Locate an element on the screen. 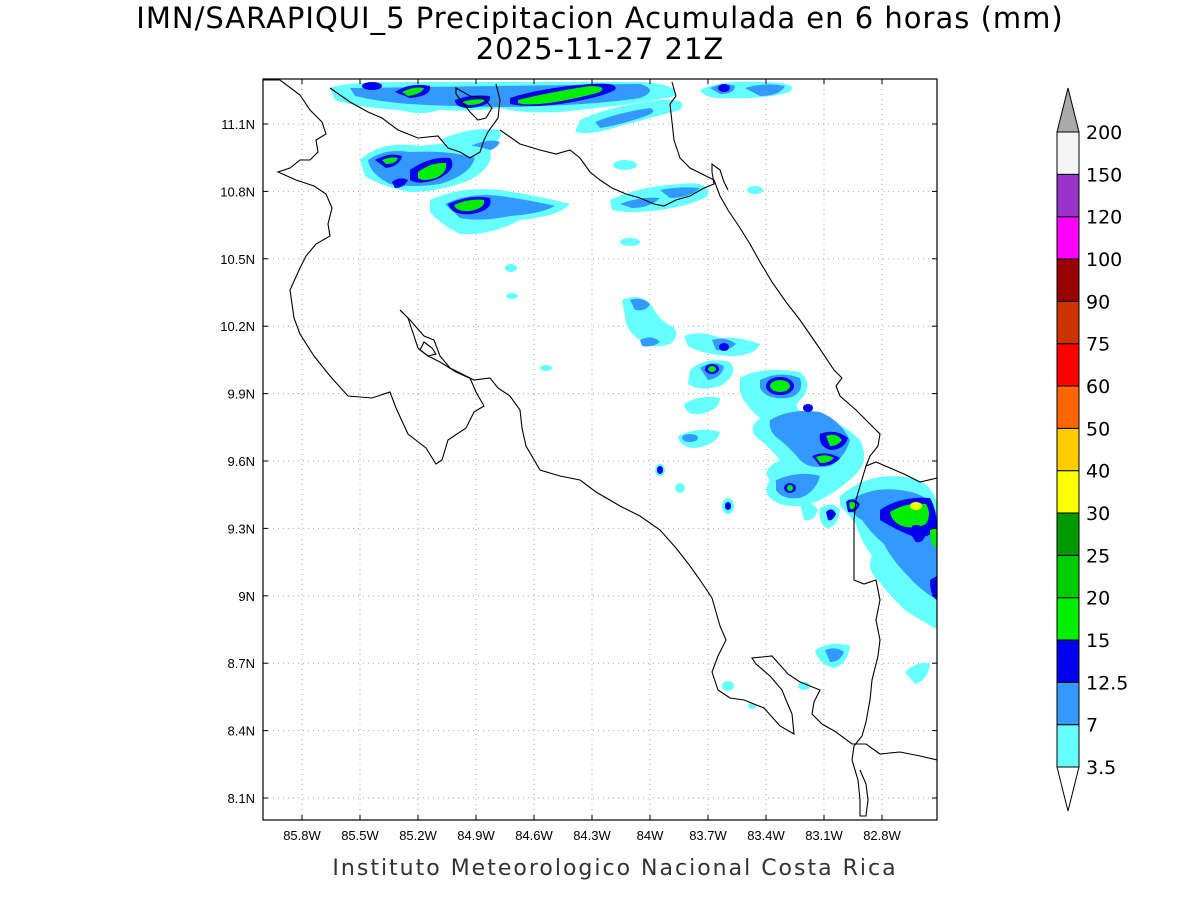 This screenshot has width=1200, height=900. colorbar-label: 15 is located at coordinates (1098, 641).